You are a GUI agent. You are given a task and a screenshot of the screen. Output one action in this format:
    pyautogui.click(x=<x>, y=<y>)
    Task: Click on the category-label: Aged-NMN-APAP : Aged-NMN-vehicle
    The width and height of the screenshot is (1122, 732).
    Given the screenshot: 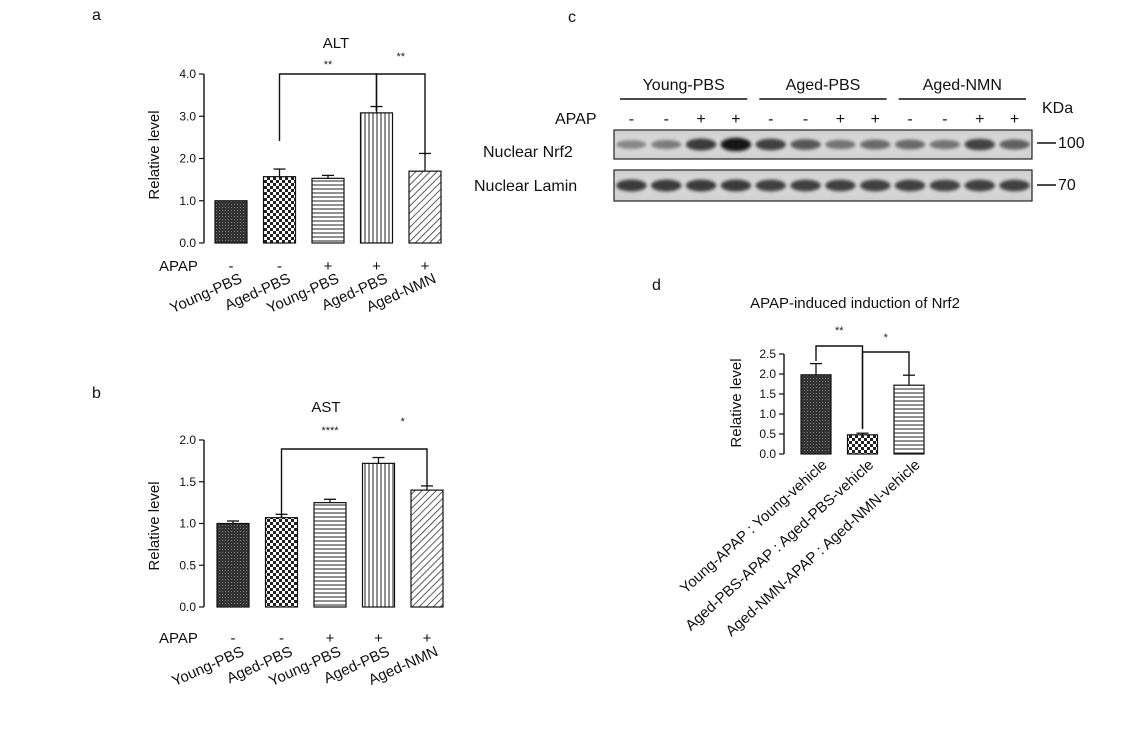 What is the action you would take?
    pyautogui.click(x=823, y=548)
    